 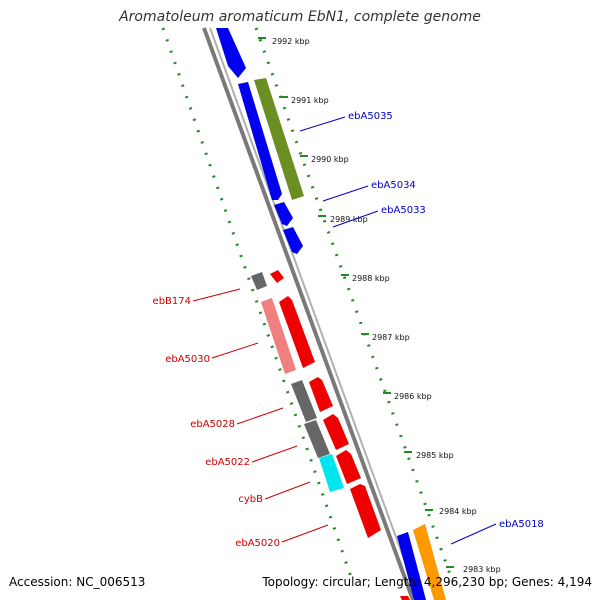 What do you see at coordinates (212, 424) in the screenshot?
I see `gene-label-ebA5028: ebA5028` at bounding box center [212, 424].